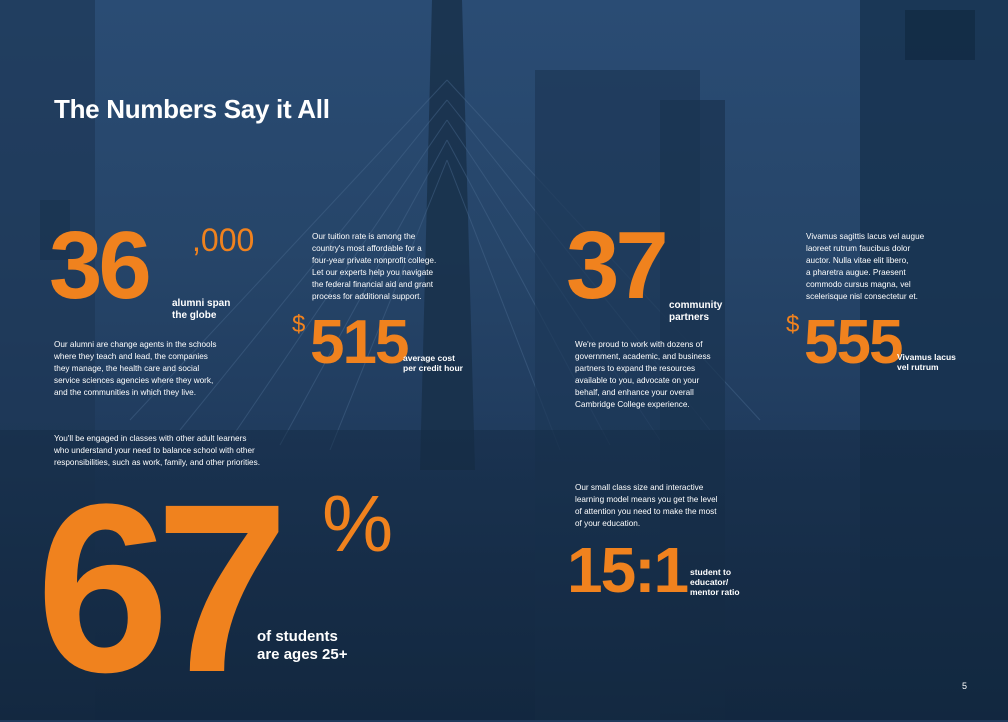  Describe the element at coordinates (162, 588) in the screenshot. I see `adult-learners-number: 67` at that location.